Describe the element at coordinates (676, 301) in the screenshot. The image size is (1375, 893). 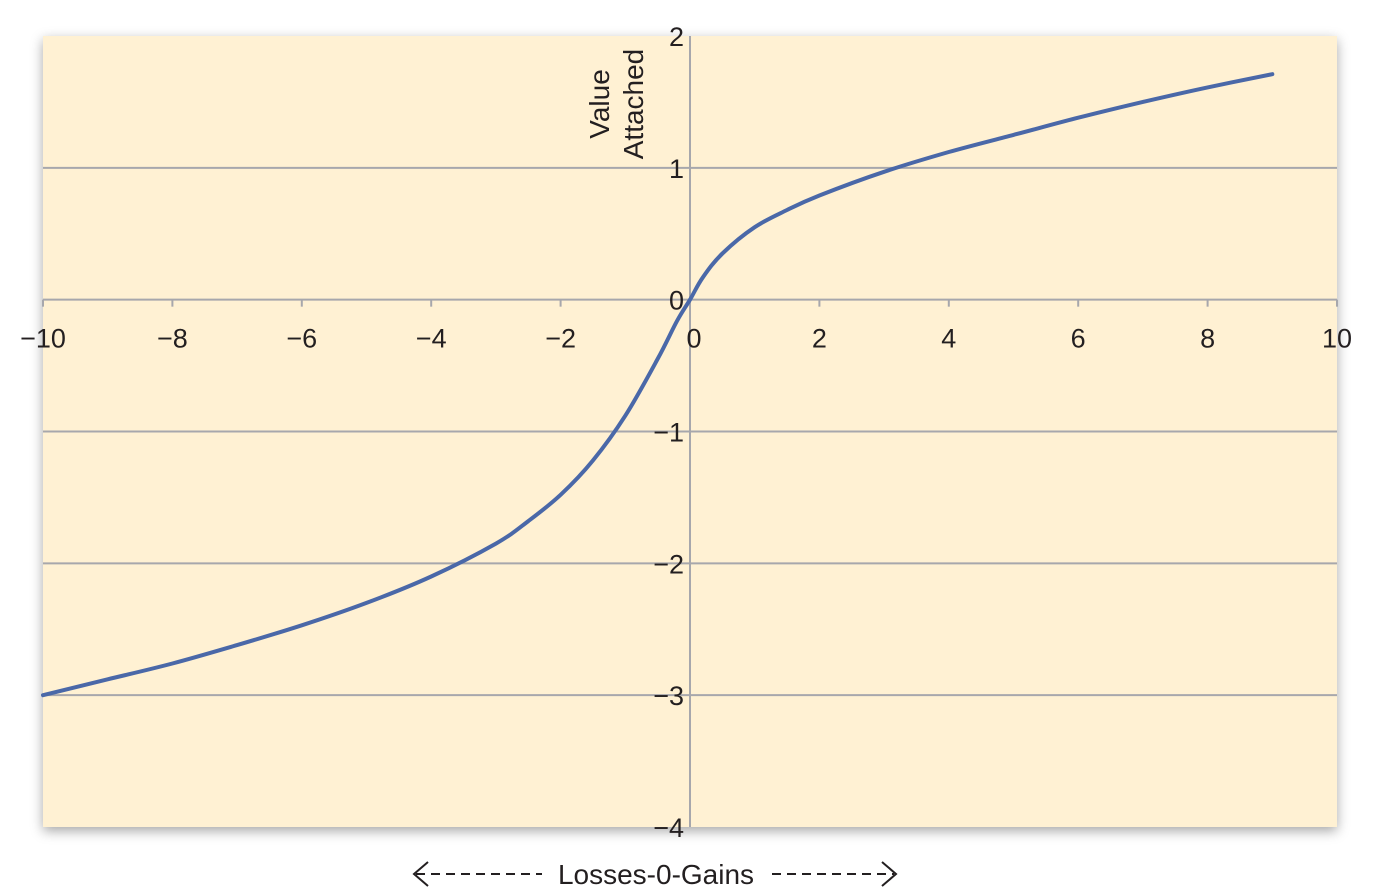
I see `y-tick-label: 0` at that location.